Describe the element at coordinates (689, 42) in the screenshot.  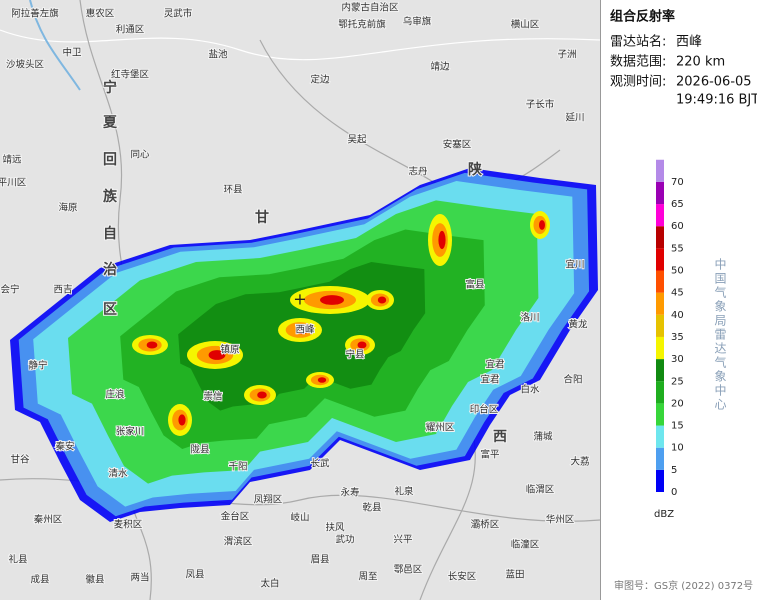
I see `station: 西峰` at that location.